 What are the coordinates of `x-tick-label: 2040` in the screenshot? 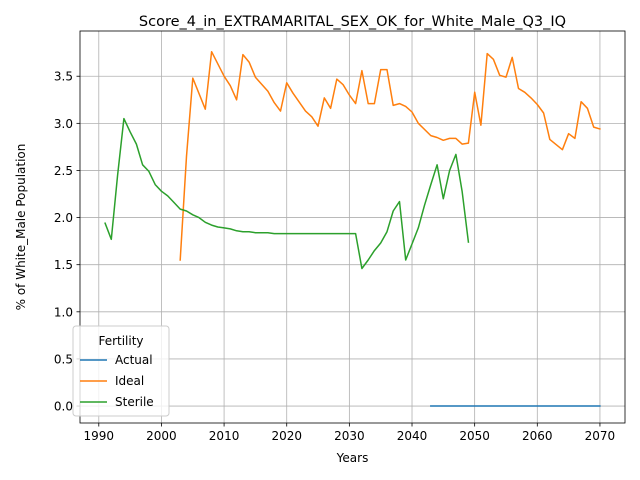 It's located at (412, 436).